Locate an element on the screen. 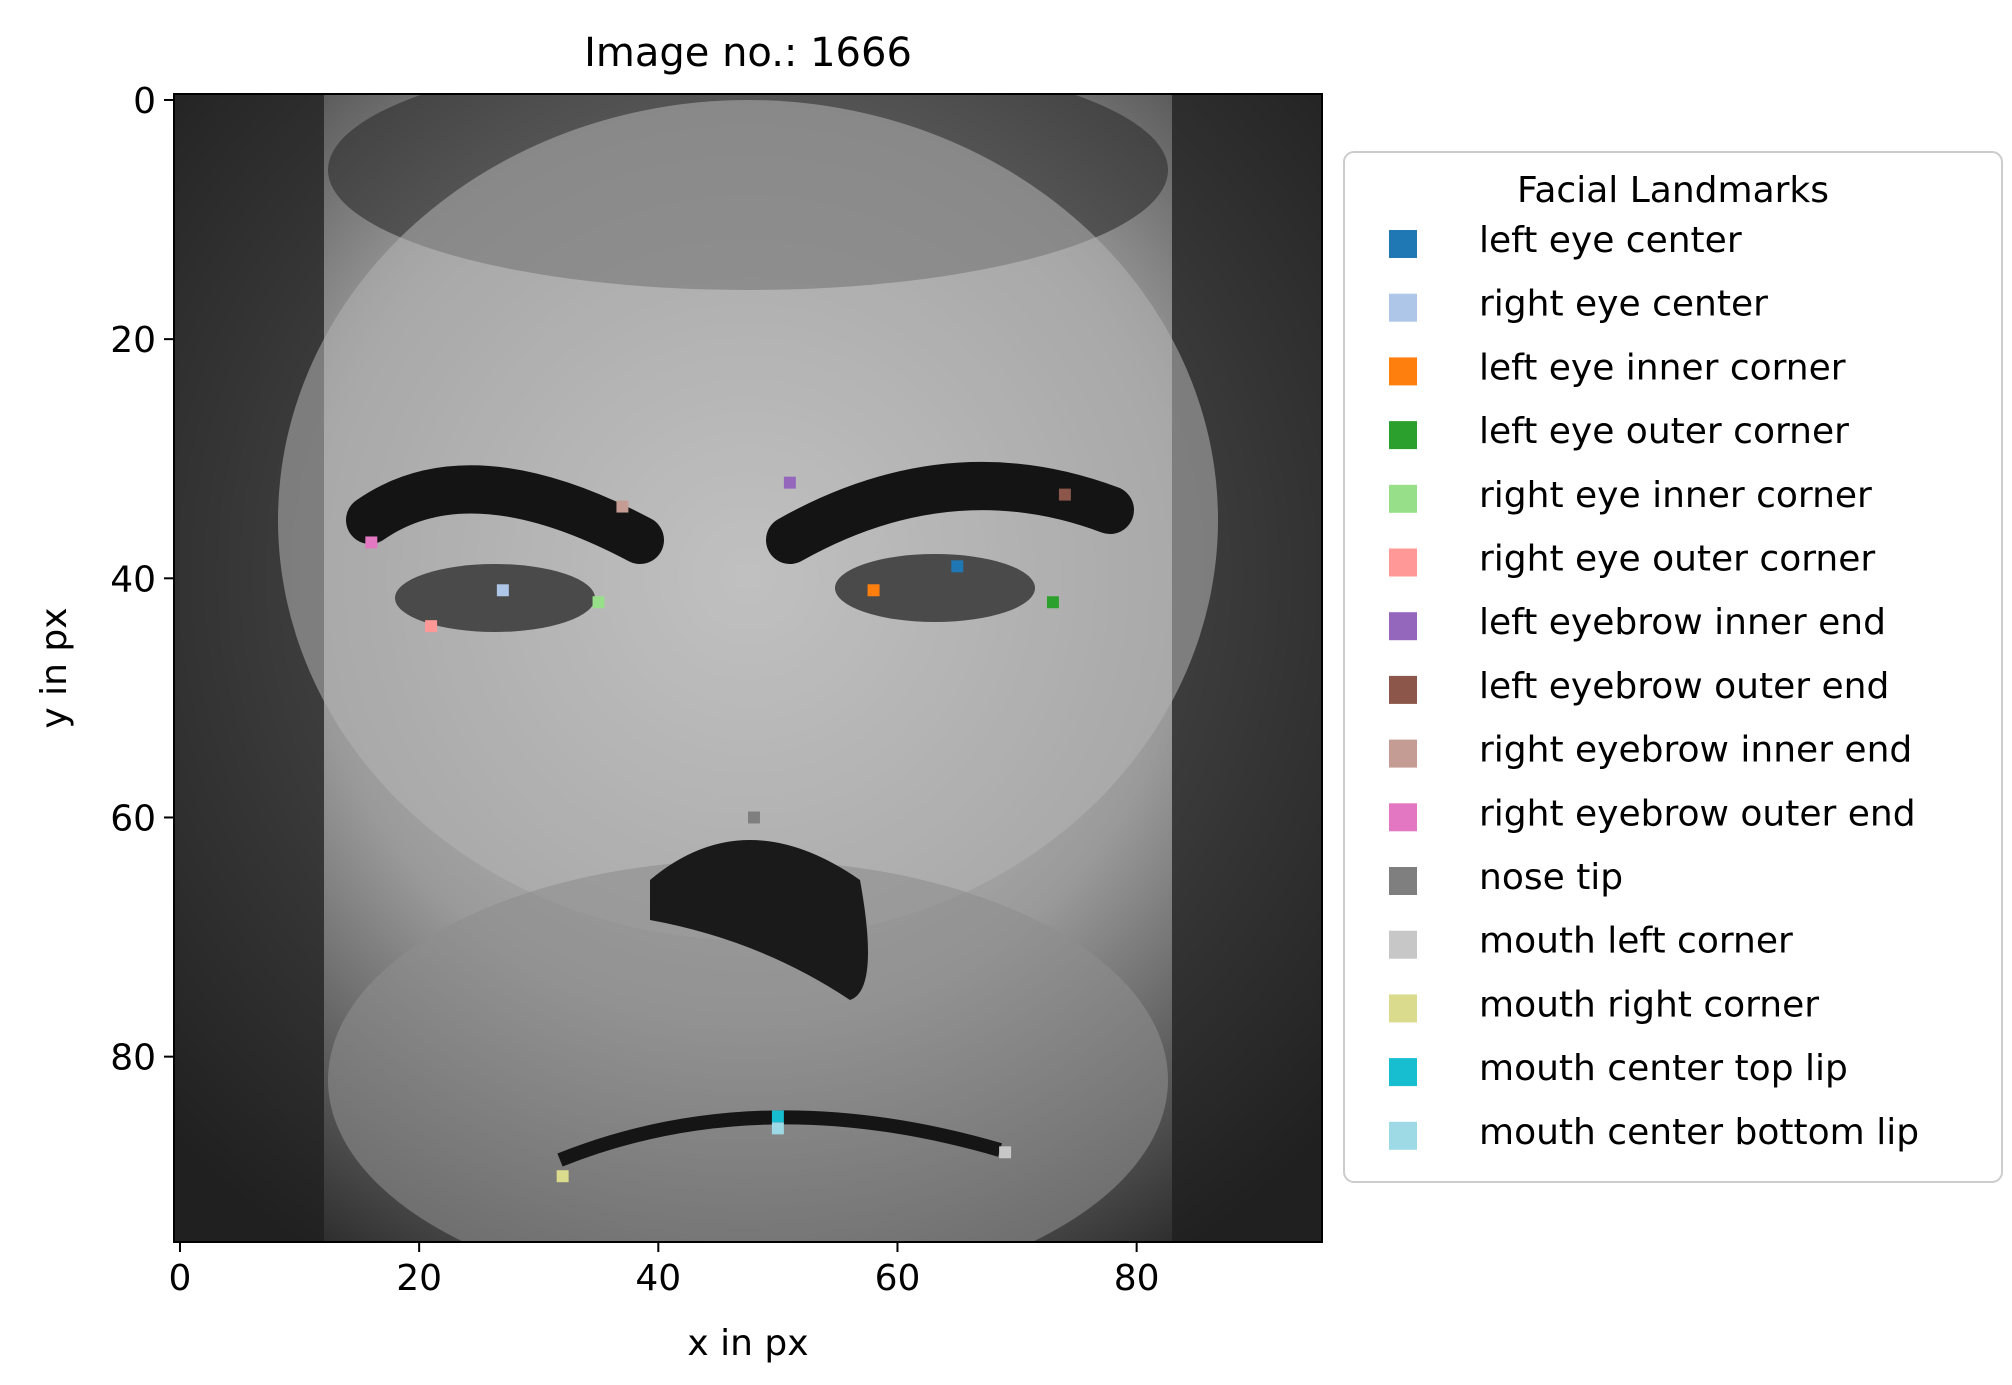 The width and height of the screenshot is (2012, 1385). landmark-left-eyebrow-outer-end is located at coordinates (1064, 494).